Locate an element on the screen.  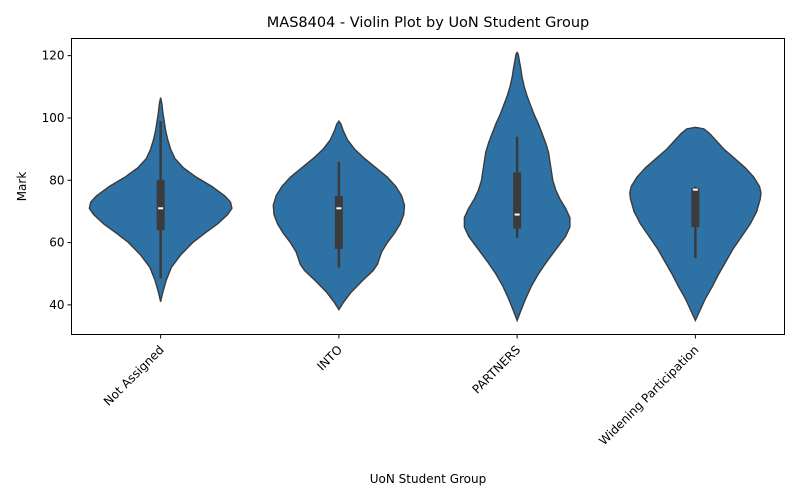
y-axis: 40 60 80 100 120 is located at coordinates (57, 180).